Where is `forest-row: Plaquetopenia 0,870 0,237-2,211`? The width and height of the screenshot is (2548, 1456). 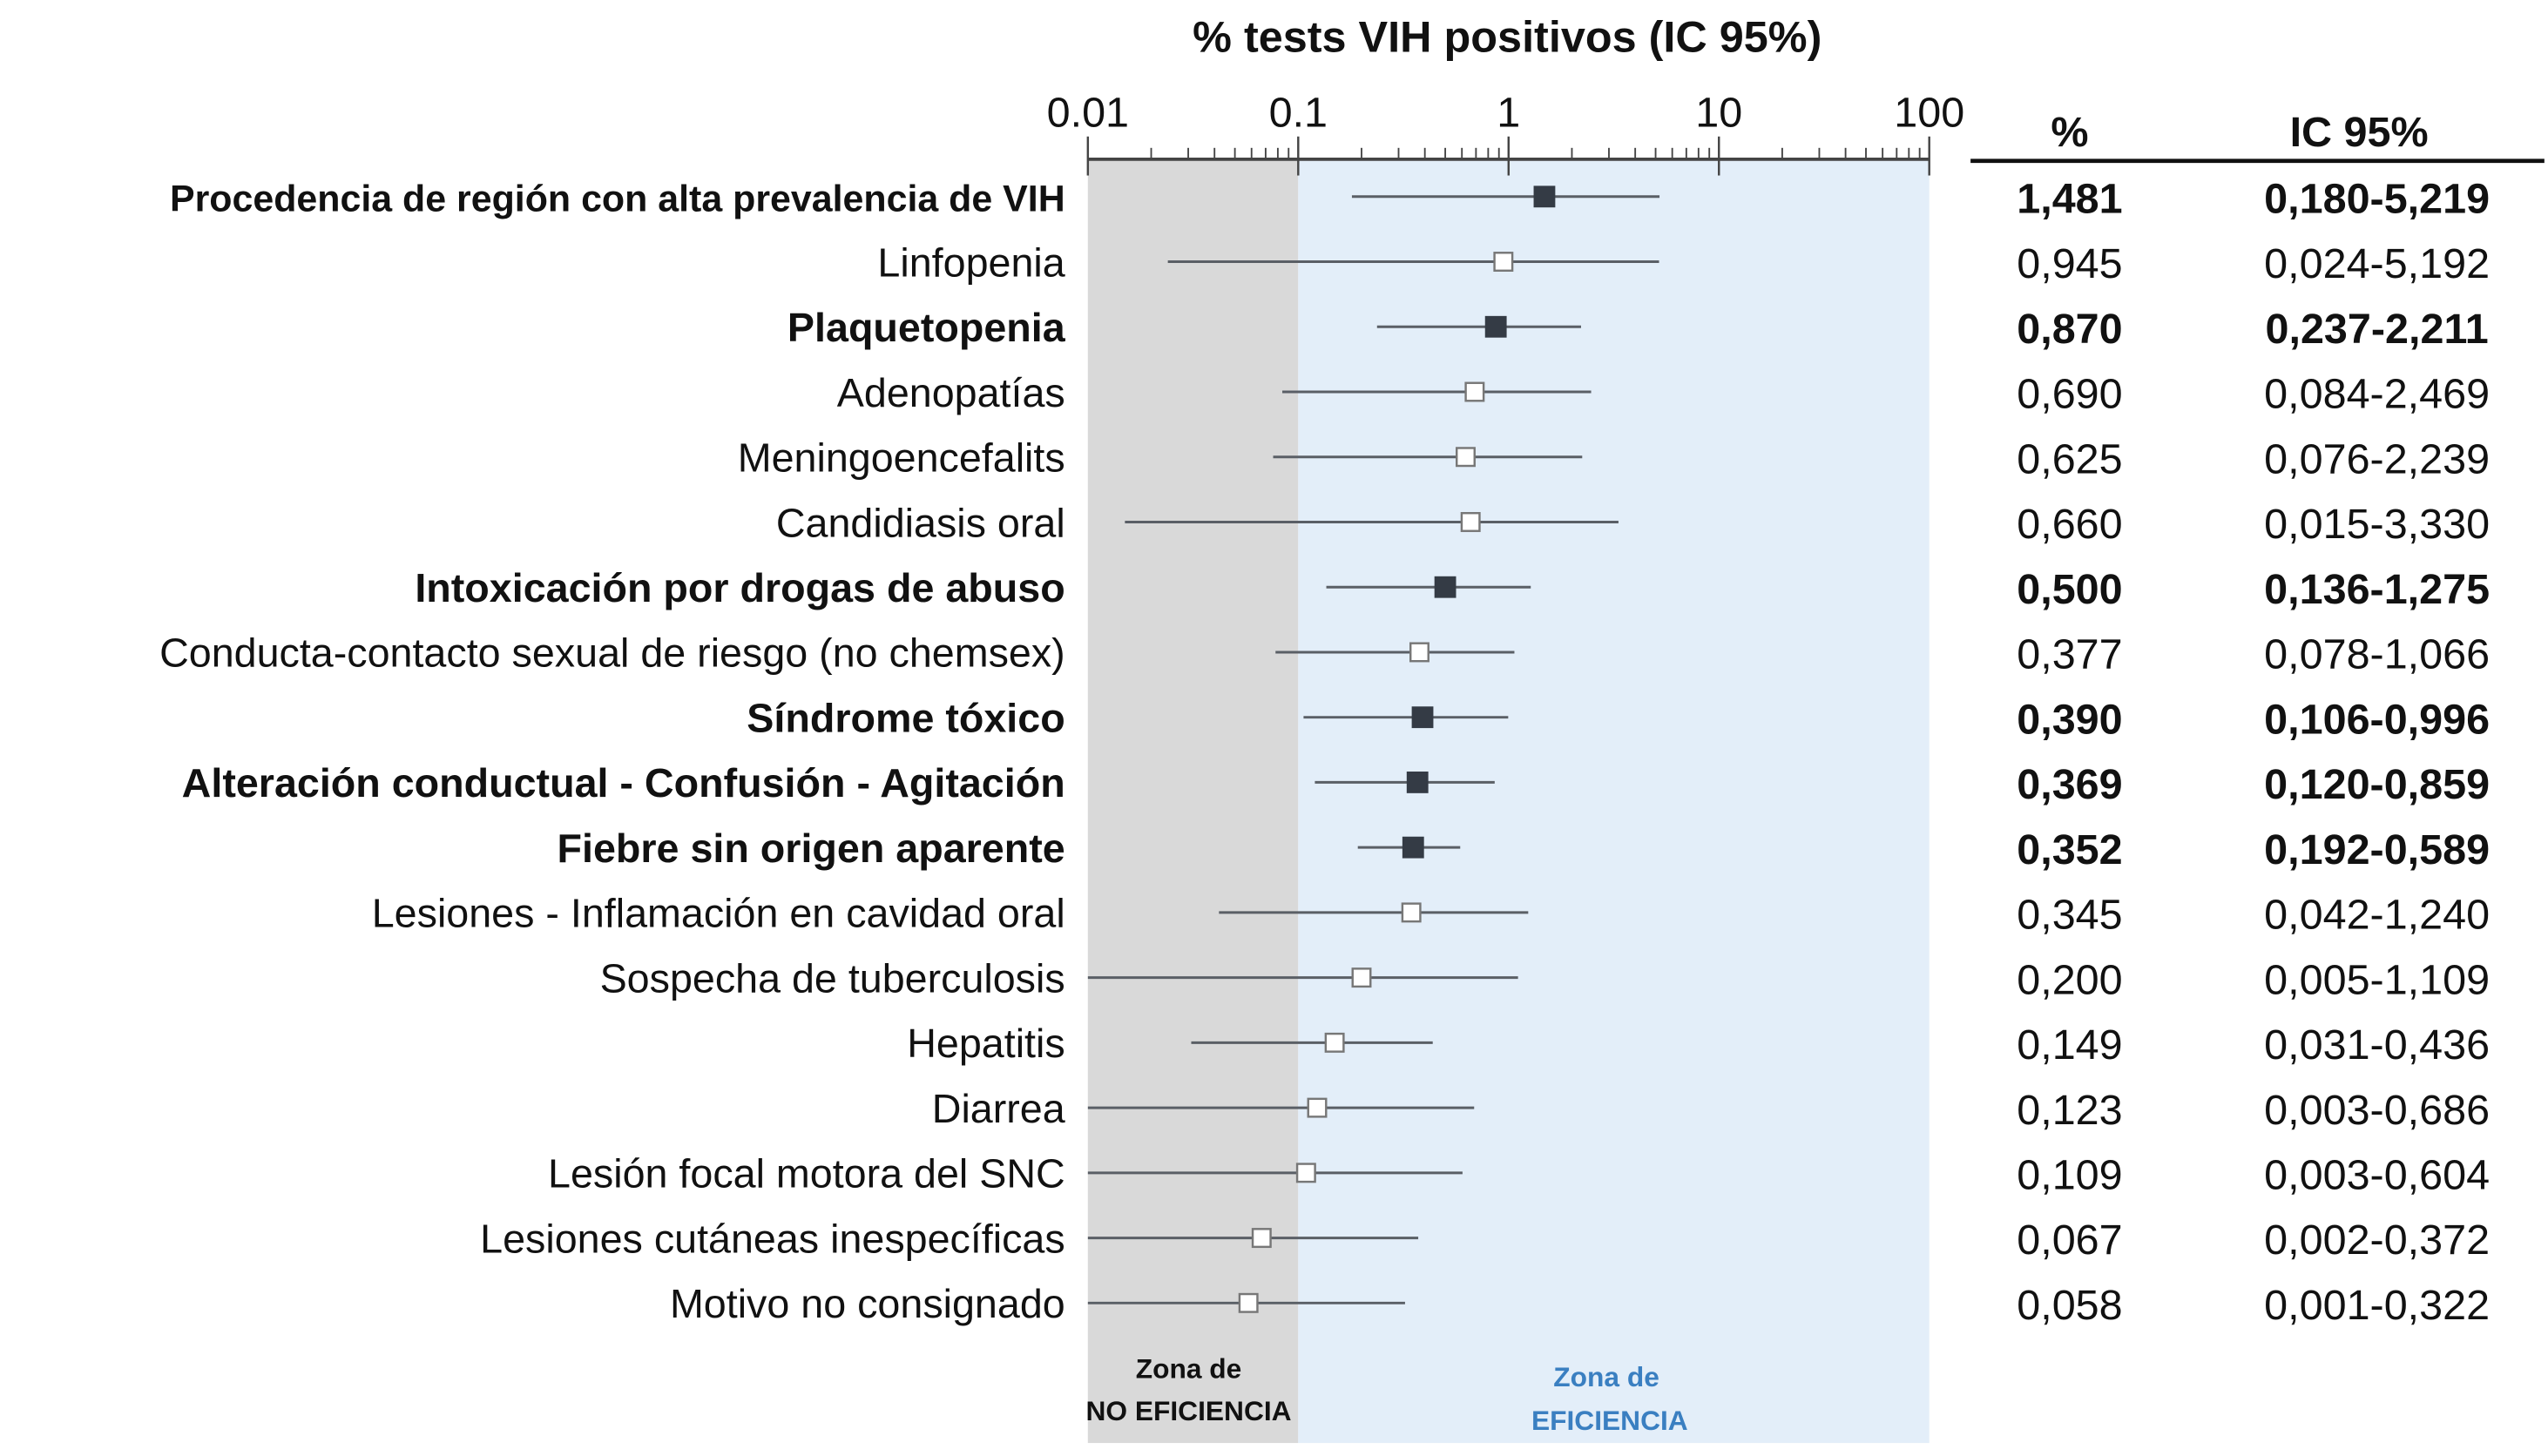 forest-row: Plaquetopenia 0,870 0,237-2,211 is located at coordinates (1638, 329).